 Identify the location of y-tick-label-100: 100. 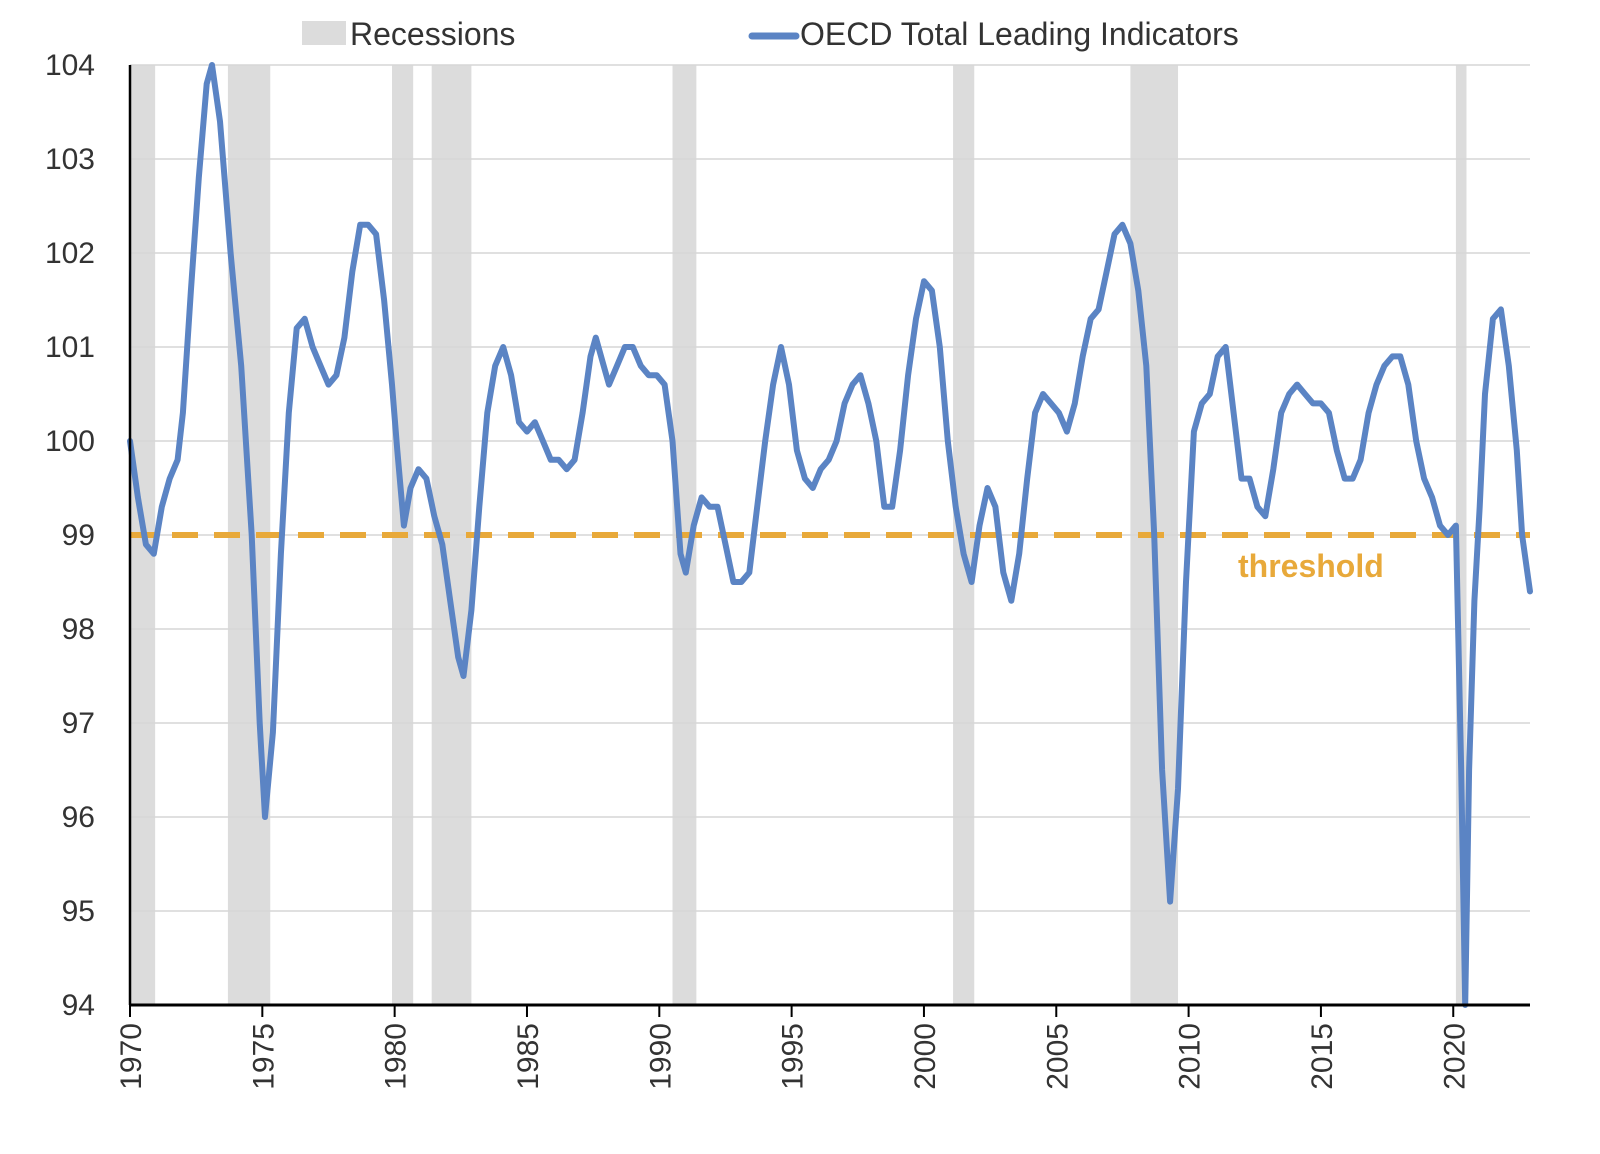
(70, 441).